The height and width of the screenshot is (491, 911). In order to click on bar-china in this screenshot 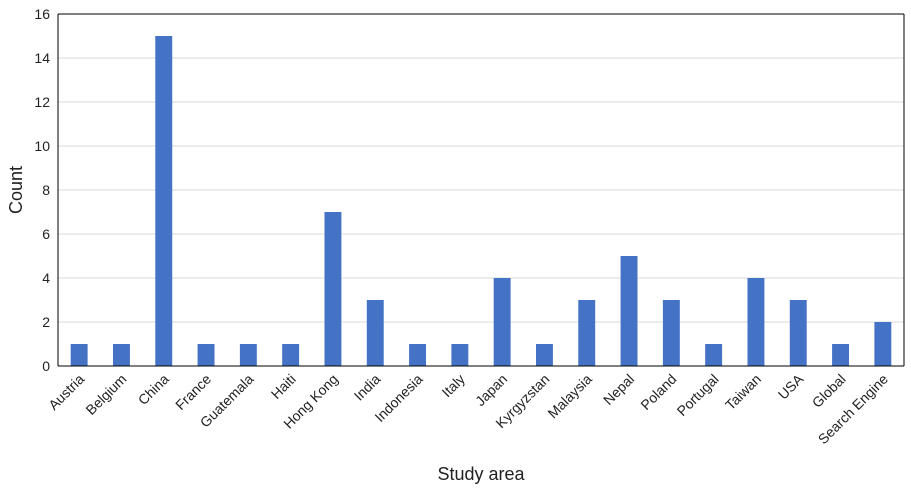, I will do `click(164, 201)`.